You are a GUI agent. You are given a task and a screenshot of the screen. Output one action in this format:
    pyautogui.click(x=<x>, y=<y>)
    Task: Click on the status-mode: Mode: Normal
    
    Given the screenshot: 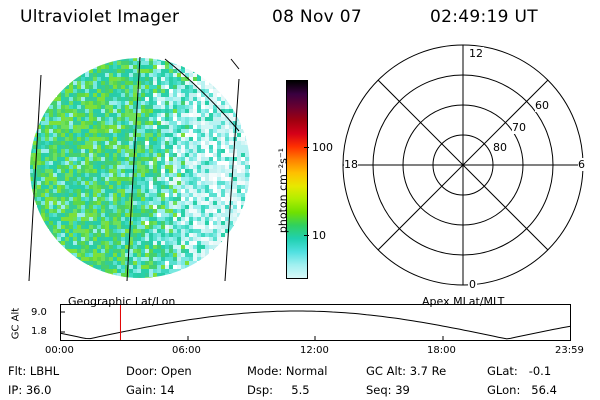 What is the action you would take?
    pyautogui.click(x=287, y=371)
    